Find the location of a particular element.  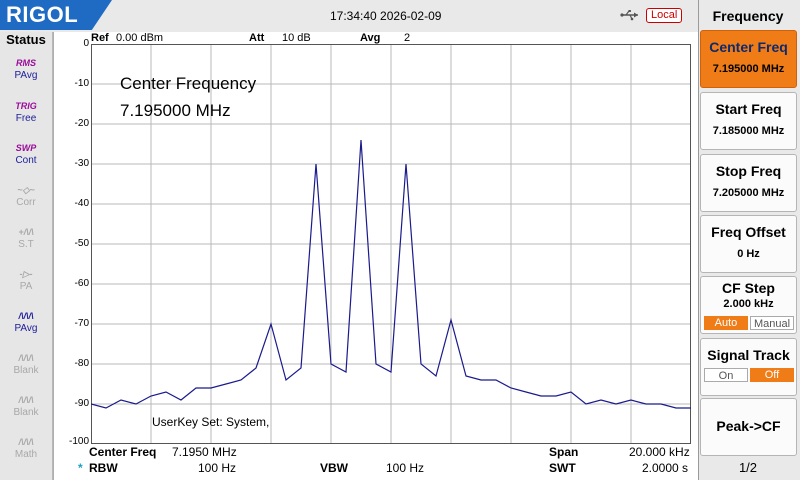

status-item-detector: RMS PAvg is located at coordinates (26, 77).